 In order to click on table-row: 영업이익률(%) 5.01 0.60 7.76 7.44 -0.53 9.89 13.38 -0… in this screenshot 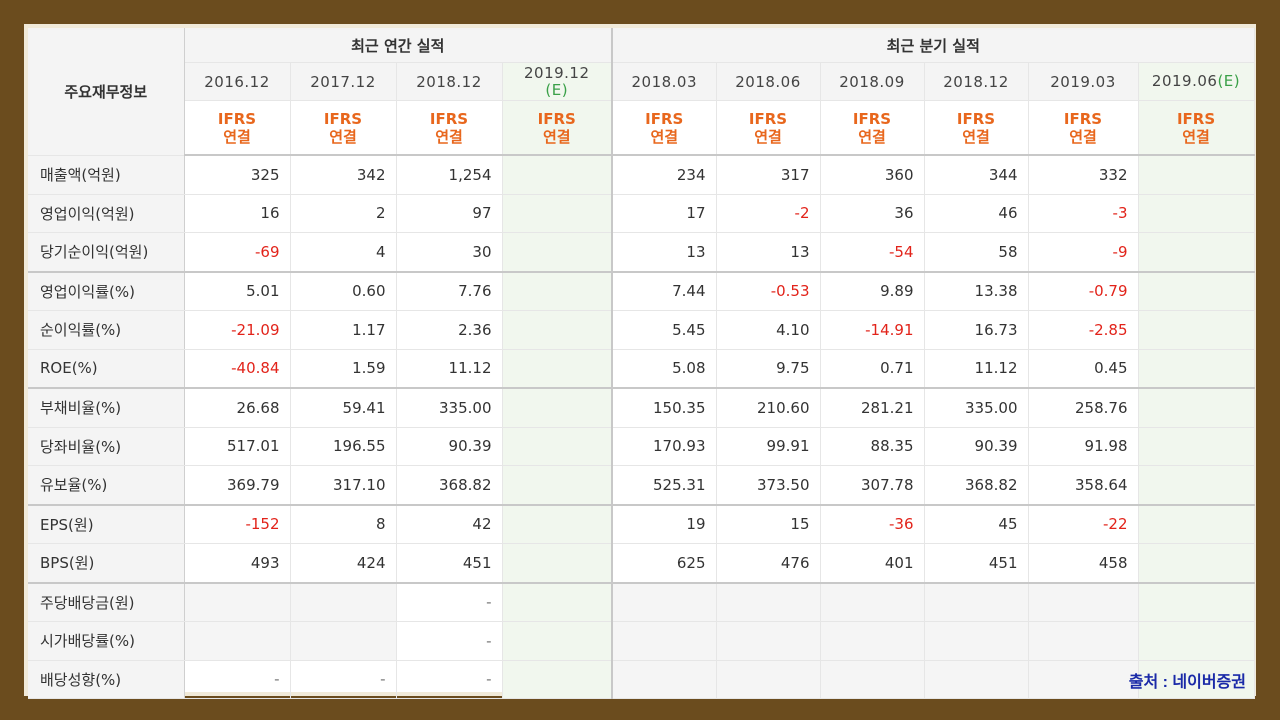, I will do `click(641, 291)`.